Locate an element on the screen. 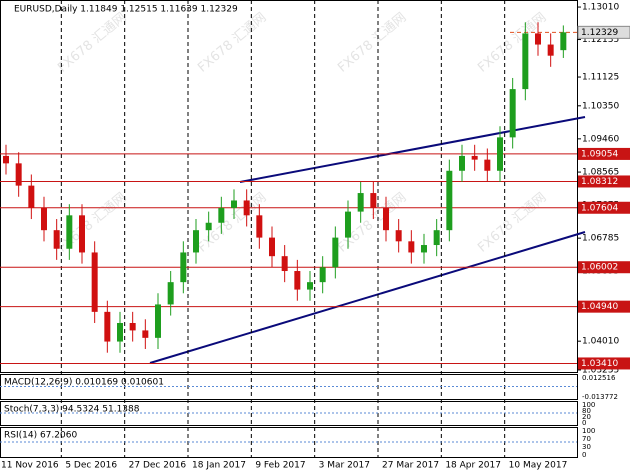  level-label: 1.07604 is located at coordinates (599, 208).